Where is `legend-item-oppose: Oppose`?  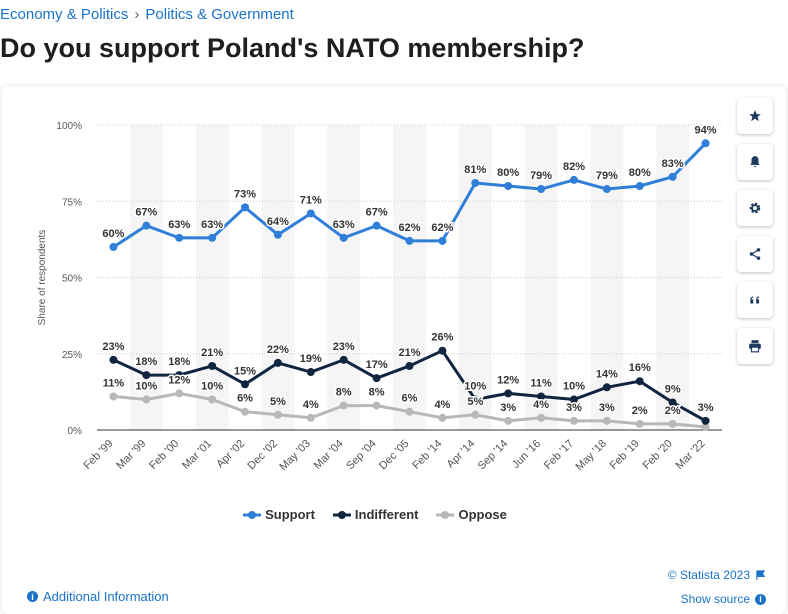
legend-item-oppose: Oppose is located at coordinates (471, 514).